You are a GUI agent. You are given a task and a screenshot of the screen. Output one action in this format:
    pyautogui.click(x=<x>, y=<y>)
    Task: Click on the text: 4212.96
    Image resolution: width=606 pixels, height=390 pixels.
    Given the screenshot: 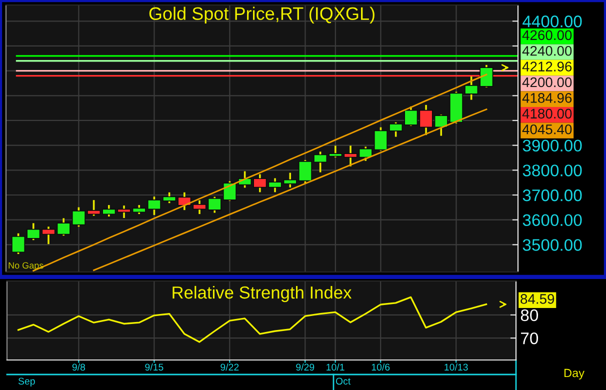 What is the action you would take?
    pyautogui.click(x=547, y=67)
    